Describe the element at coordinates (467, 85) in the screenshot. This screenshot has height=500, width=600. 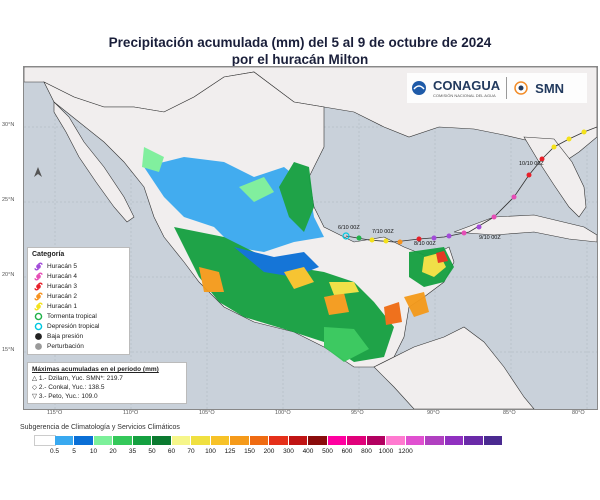
I see `conagua-logo: CONAGUA` at that location.